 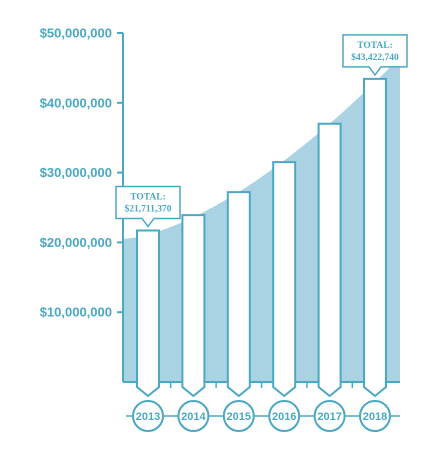 I want to click on bar-2017, so click(x=329, y=260).